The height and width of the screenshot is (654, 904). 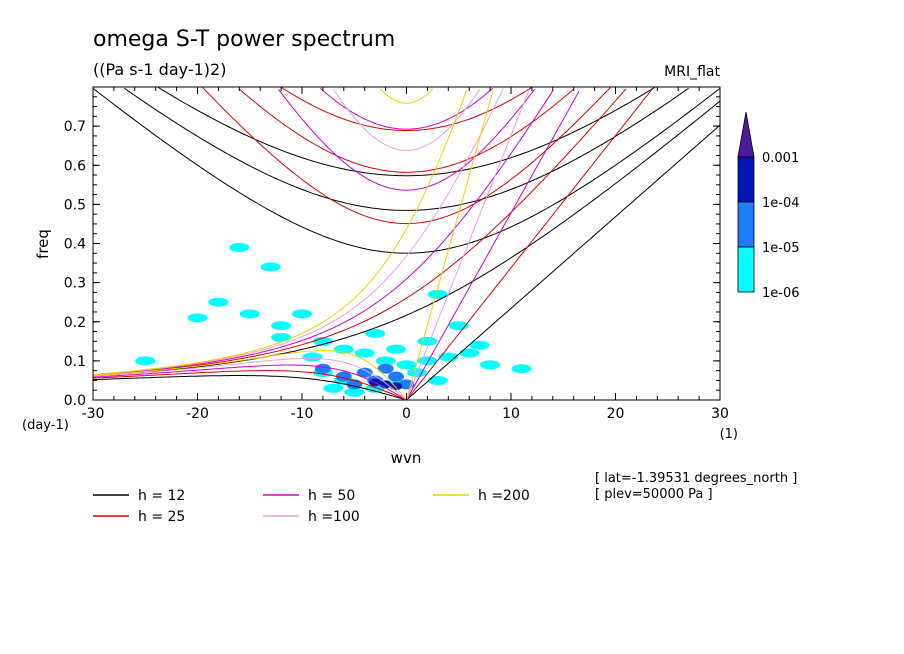 I want to click on annotation-lat: [ lat=-1.39531 degrees_north ], so click(x=696, y=478).